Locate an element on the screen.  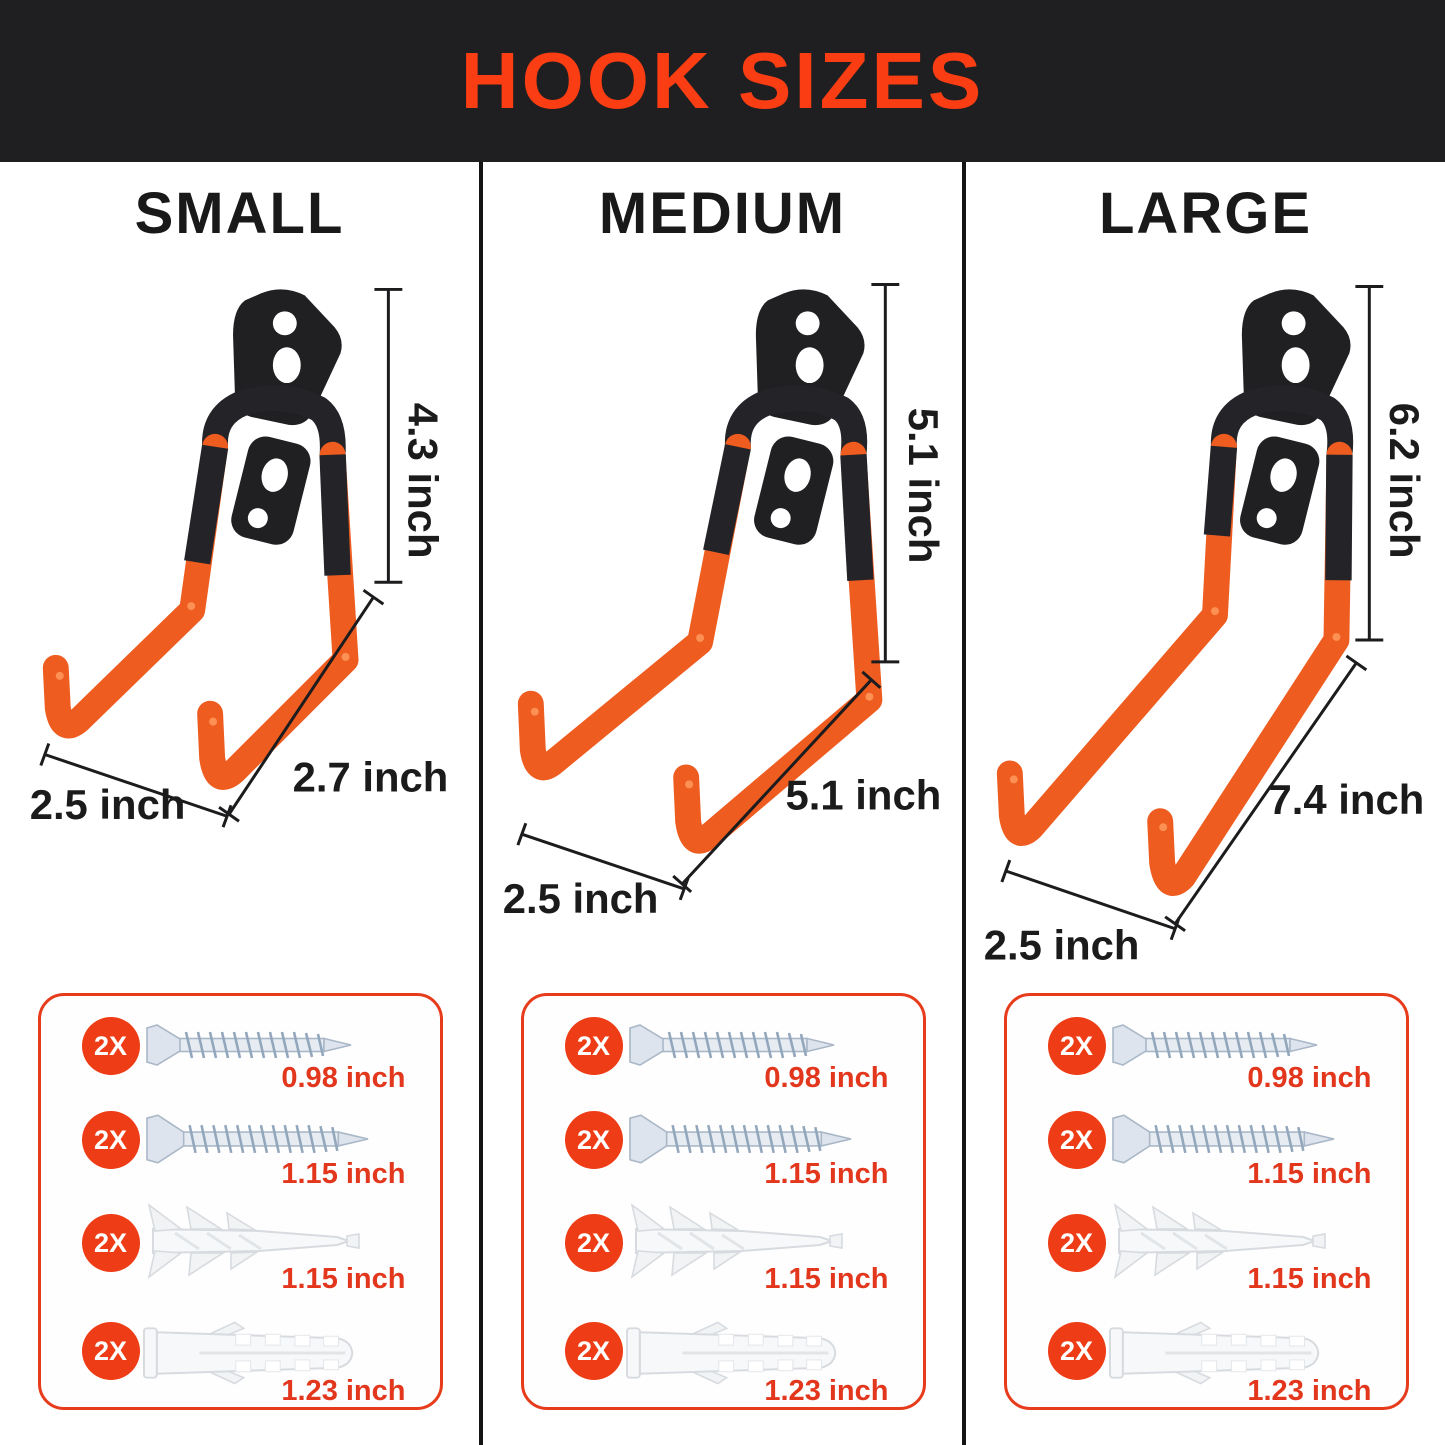
medium-hook-diagram: 5.1 inch 5.1 inch 2.5 inch is located at coordinates (725, 602).